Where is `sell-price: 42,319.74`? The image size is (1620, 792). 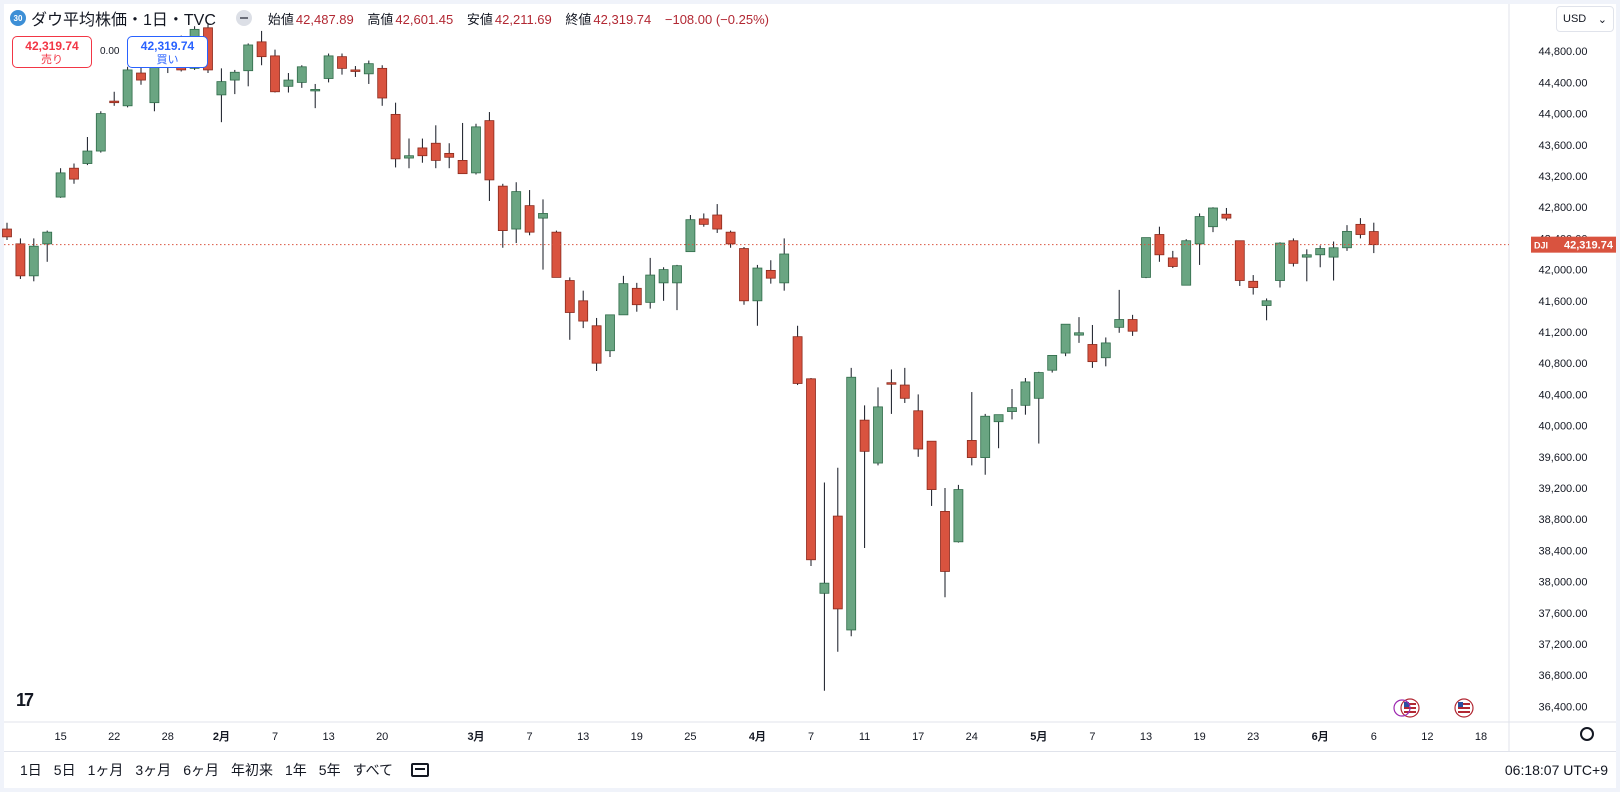
sell-price: 42,319.74 is located at coordinates (52, 46).